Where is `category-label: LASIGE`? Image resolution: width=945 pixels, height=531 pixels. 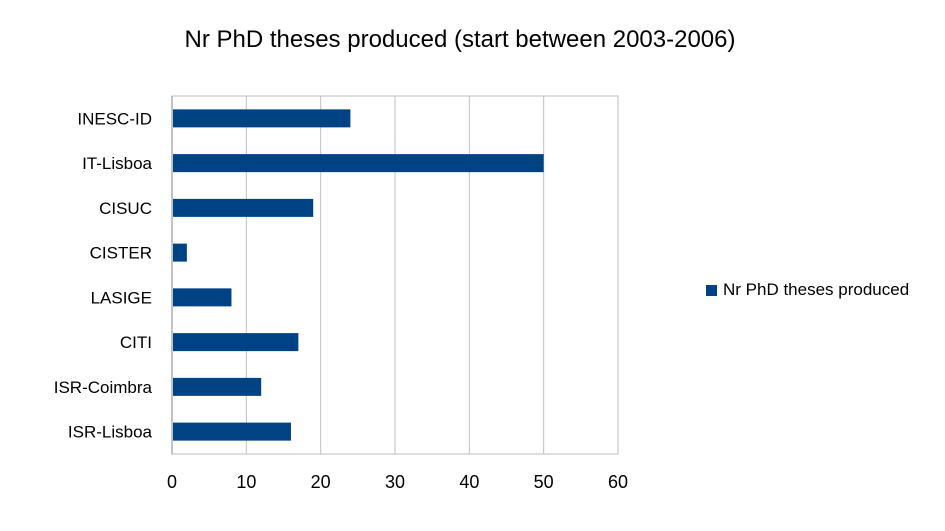 category-label: LASIGE is located at coordinates (121, 297).